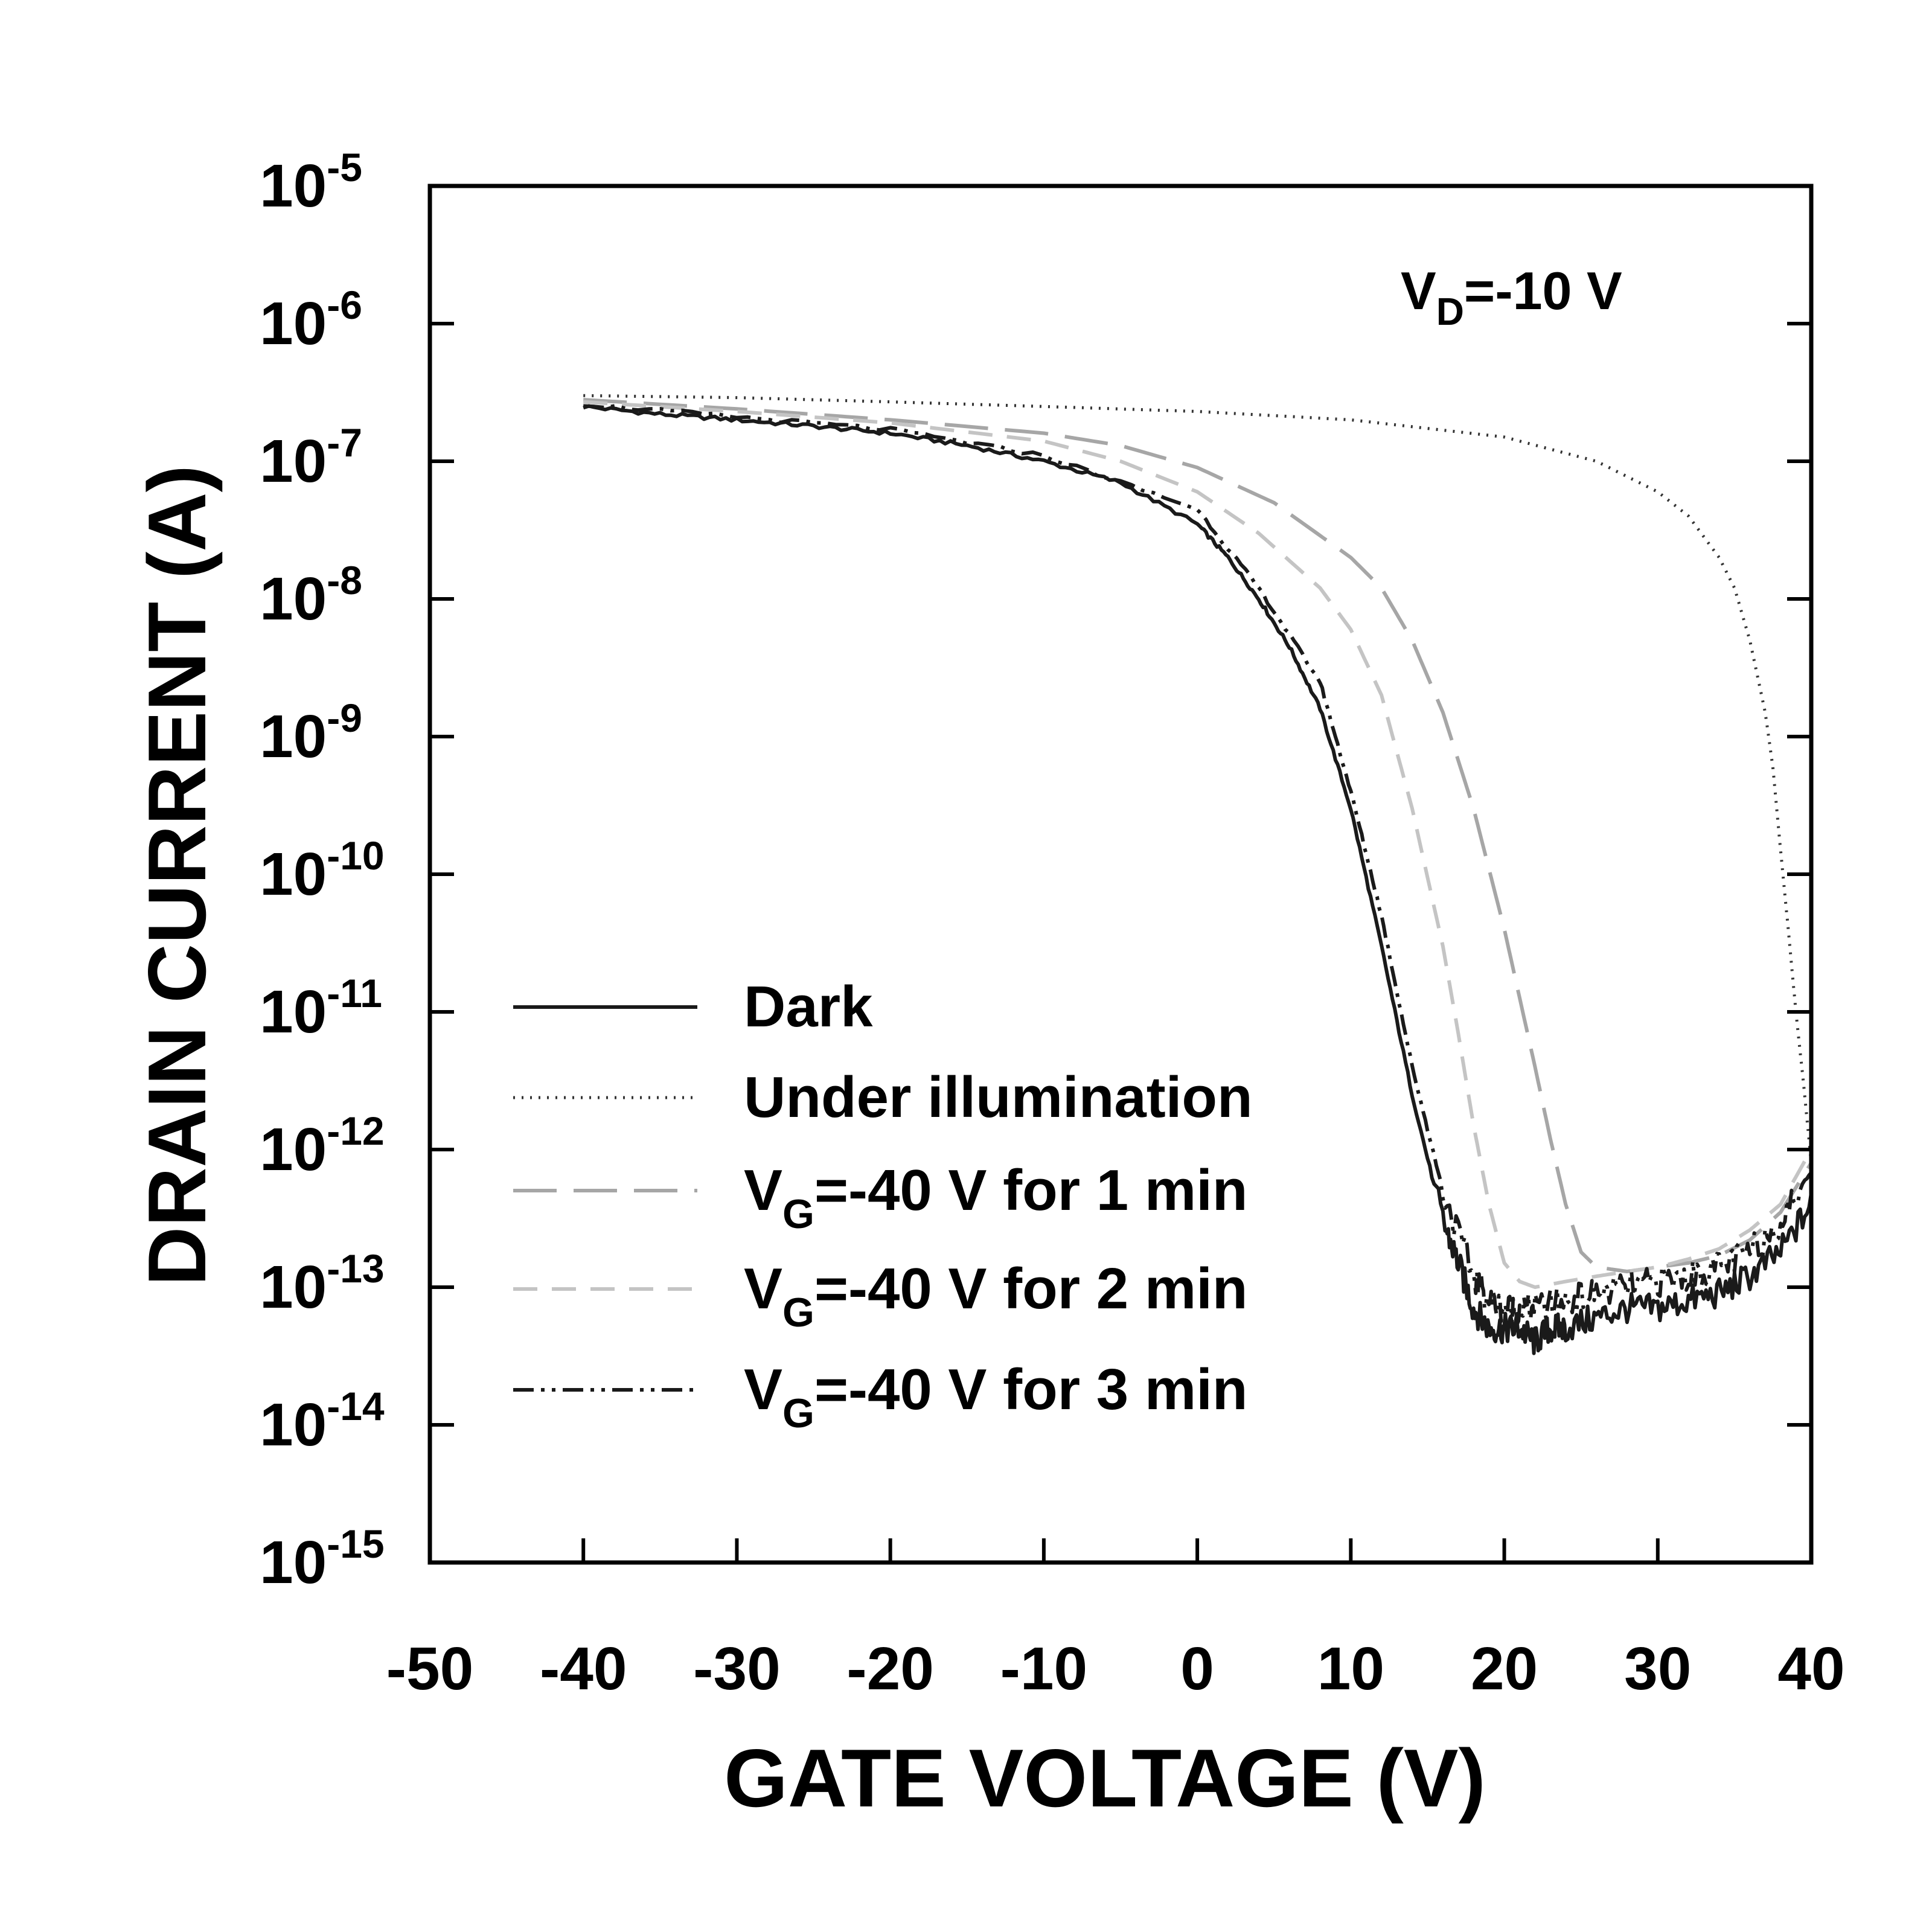 This screenshot has width=1932, height=1932. Describe the element at coordinates (323, 1421) in the screenshot. I see `y-tick-label: 10⁻¹⁴` at that location.